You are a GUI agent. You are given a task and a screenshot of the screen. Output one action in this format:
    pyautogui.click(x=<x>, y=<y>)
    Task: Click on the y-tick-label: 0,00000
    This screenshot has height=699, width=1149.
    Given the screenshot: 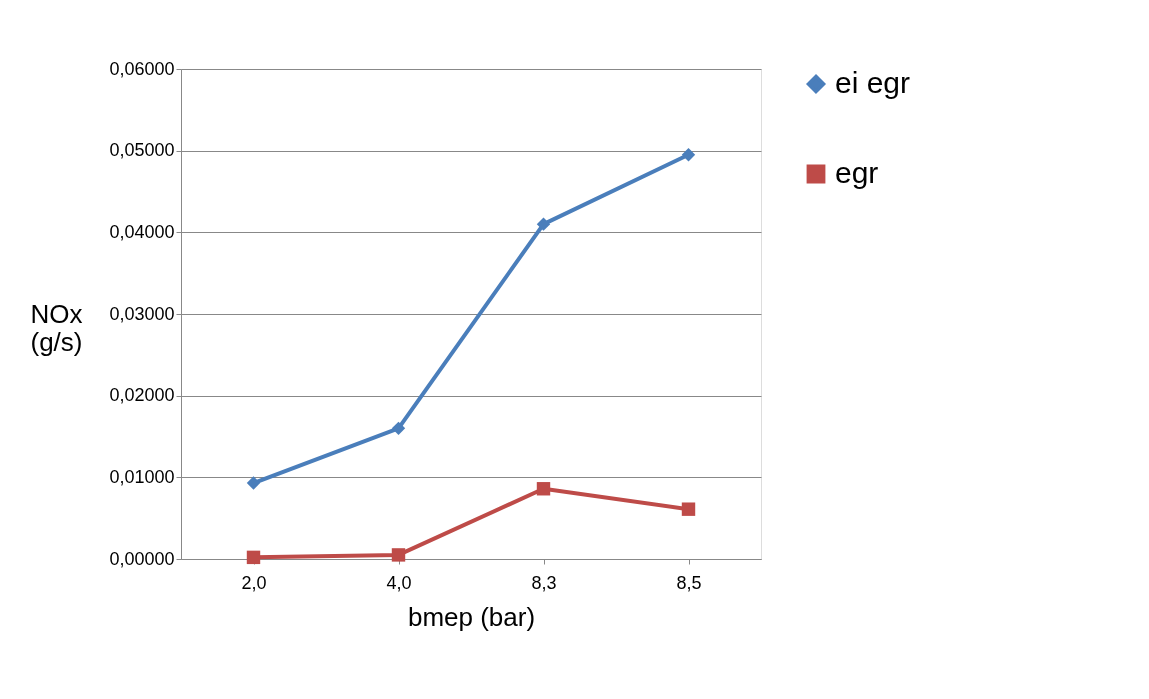 What is the action you would take?
    pyautogui.click(x=142, y=558)
    